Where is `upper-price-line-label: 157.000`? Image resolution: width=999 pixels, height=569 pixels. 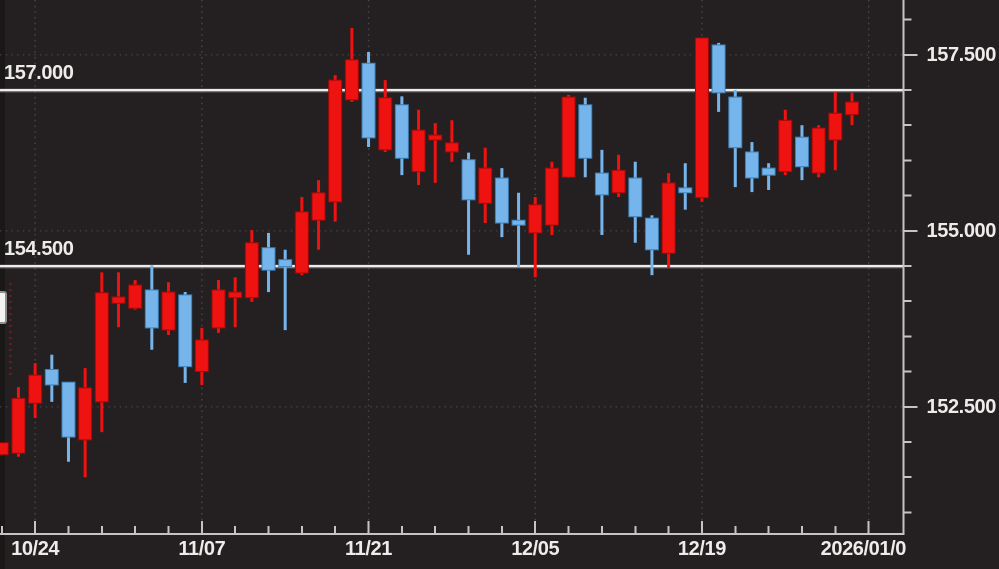
upper-price-line-label: 157.000 is located at coordinates (39, 73).